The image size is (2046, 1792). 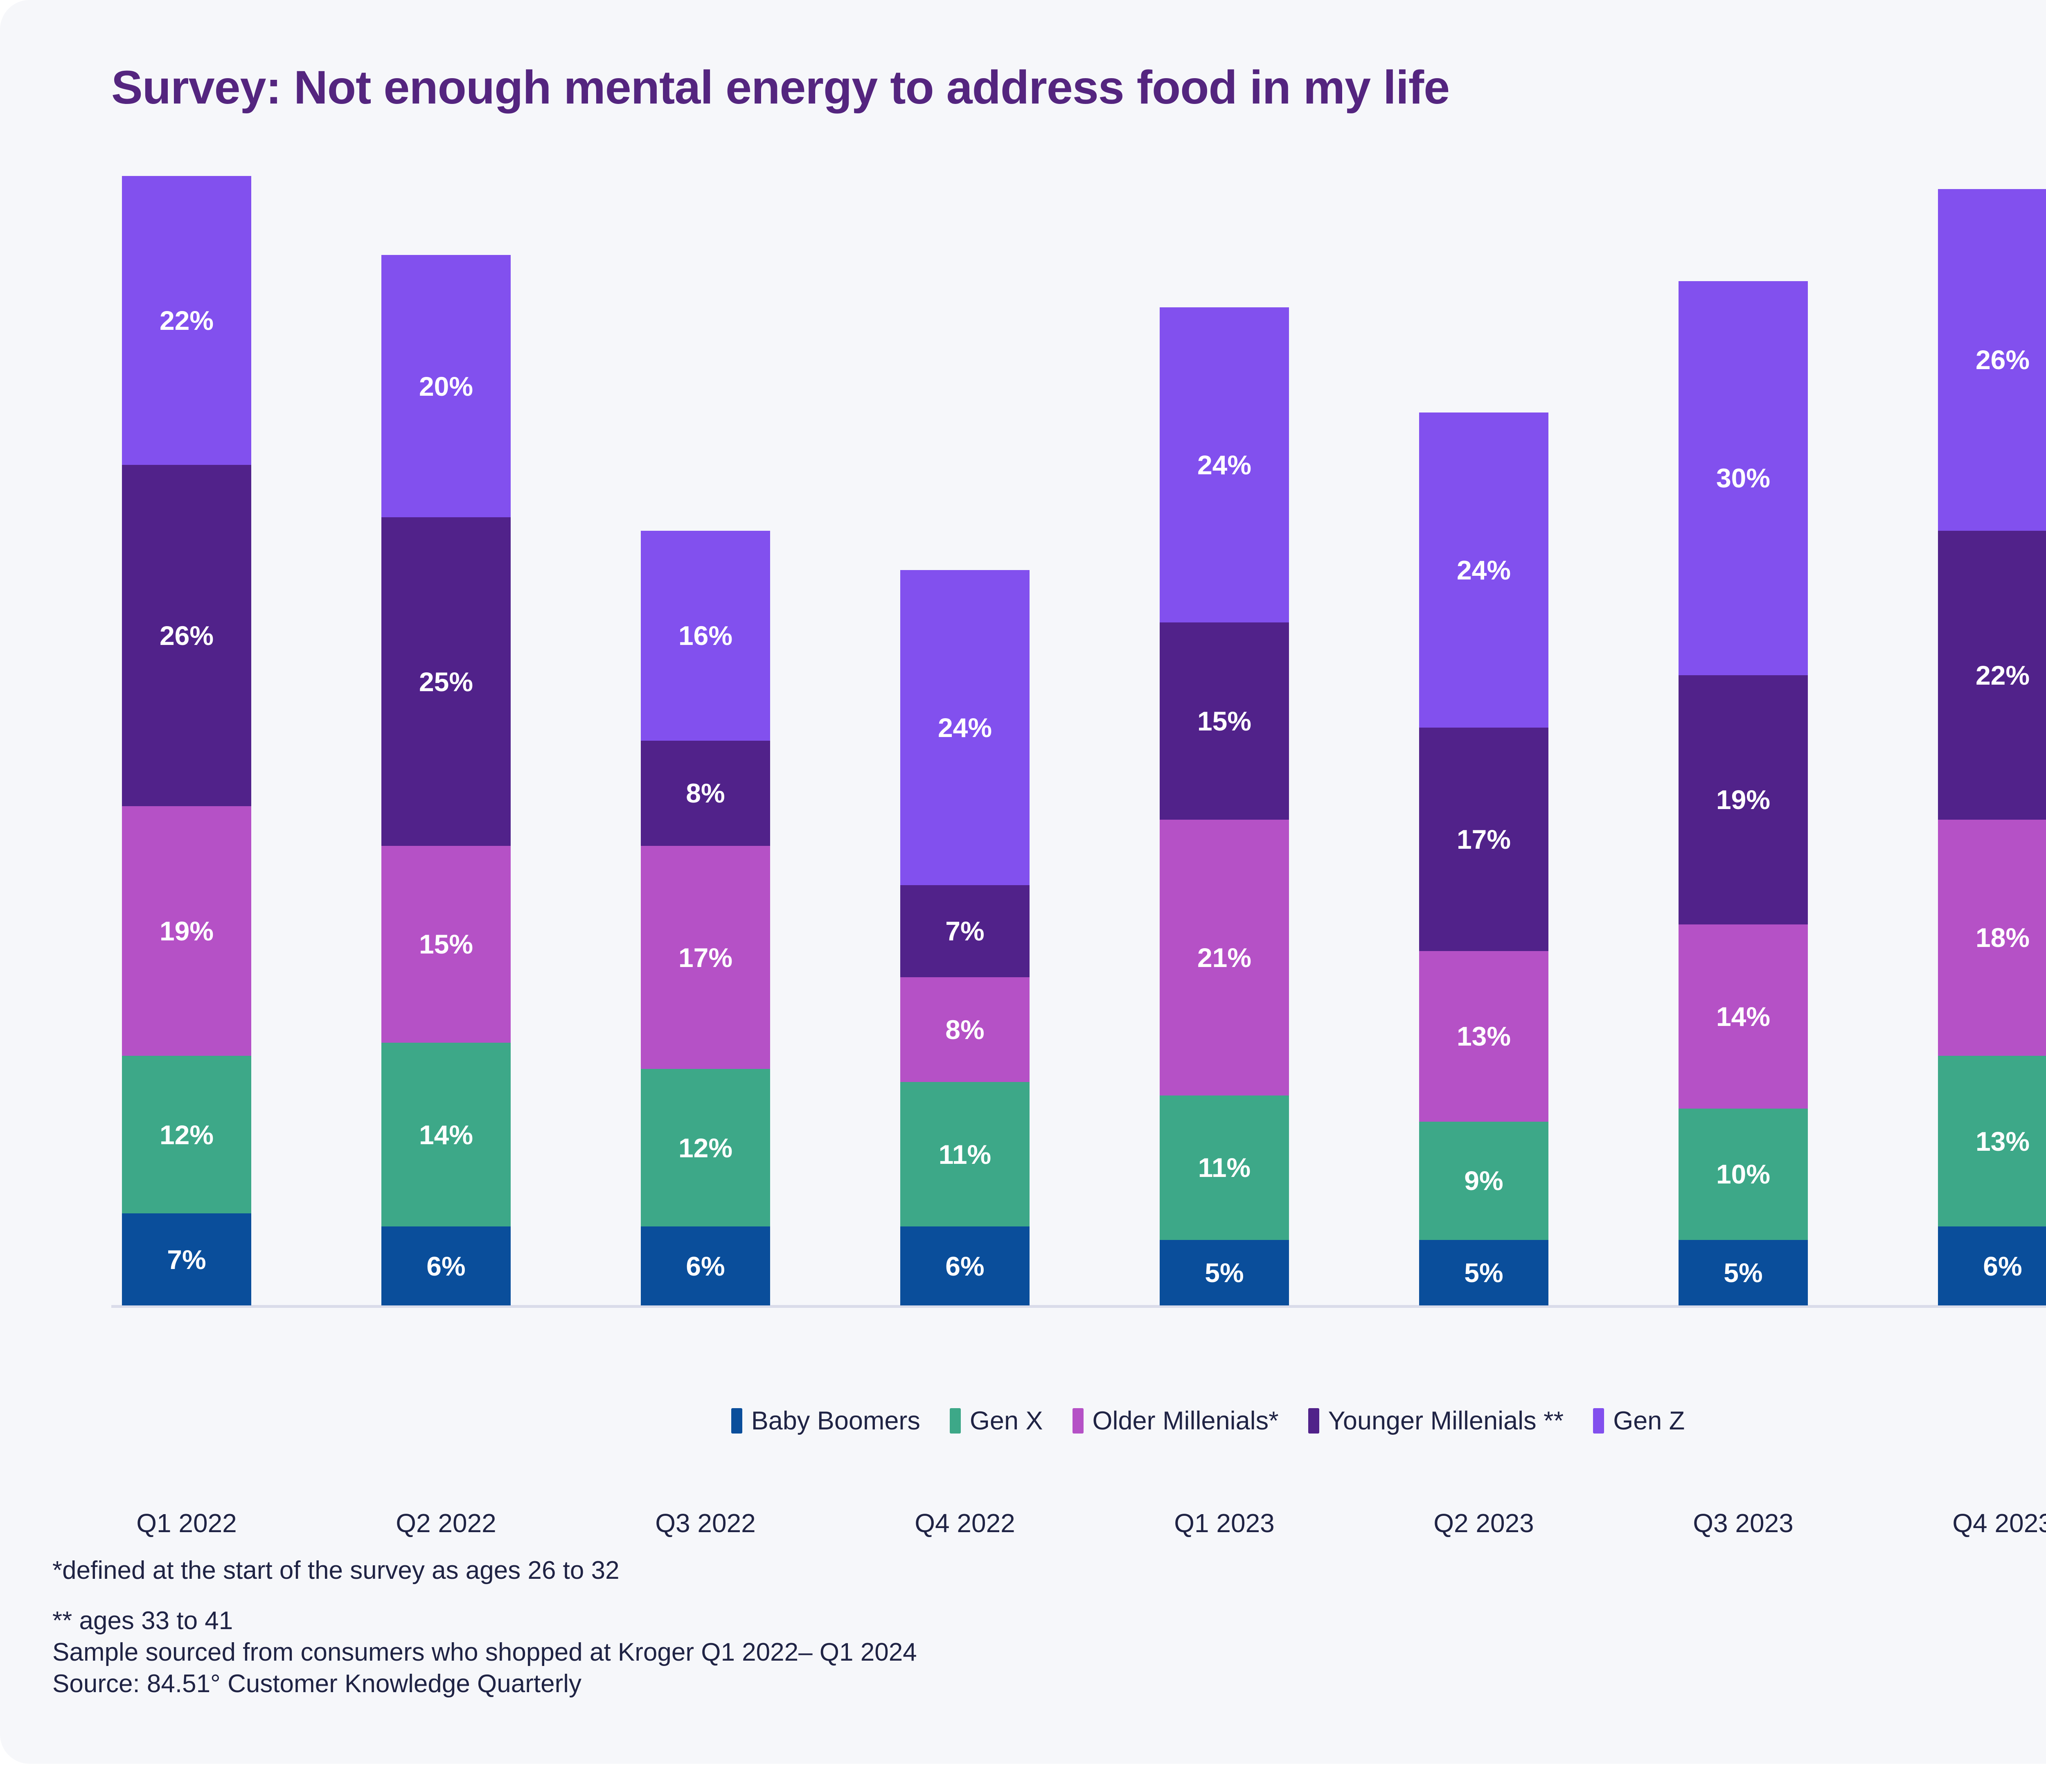 I want to click on legend-item: Baby Boomers, so click(x=826, y=1421).